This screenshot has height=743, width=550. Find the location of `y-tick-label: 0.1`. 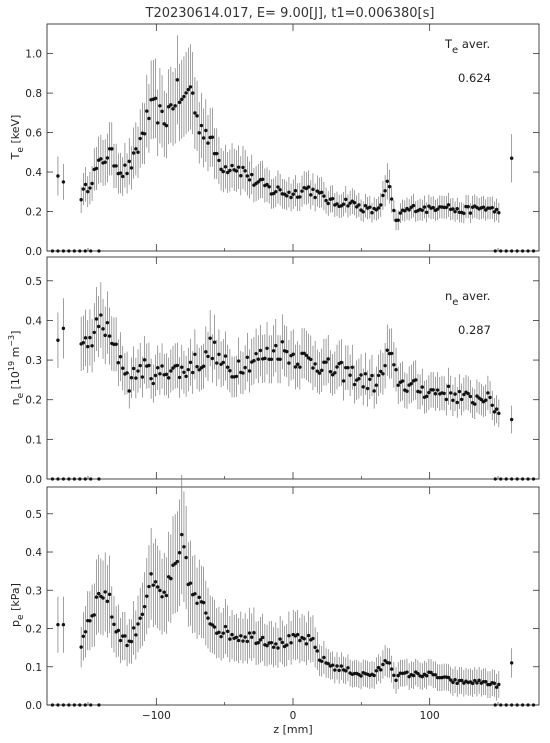

y-tick-label: 0.1 is located at coordinates (33, 440).